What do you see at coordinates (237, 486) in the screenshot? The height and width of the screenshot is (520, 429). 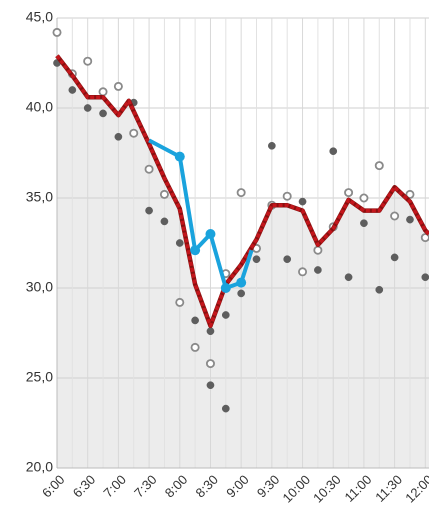 I see `x-tick-label: 9:00` at bounding box center [237, 486].